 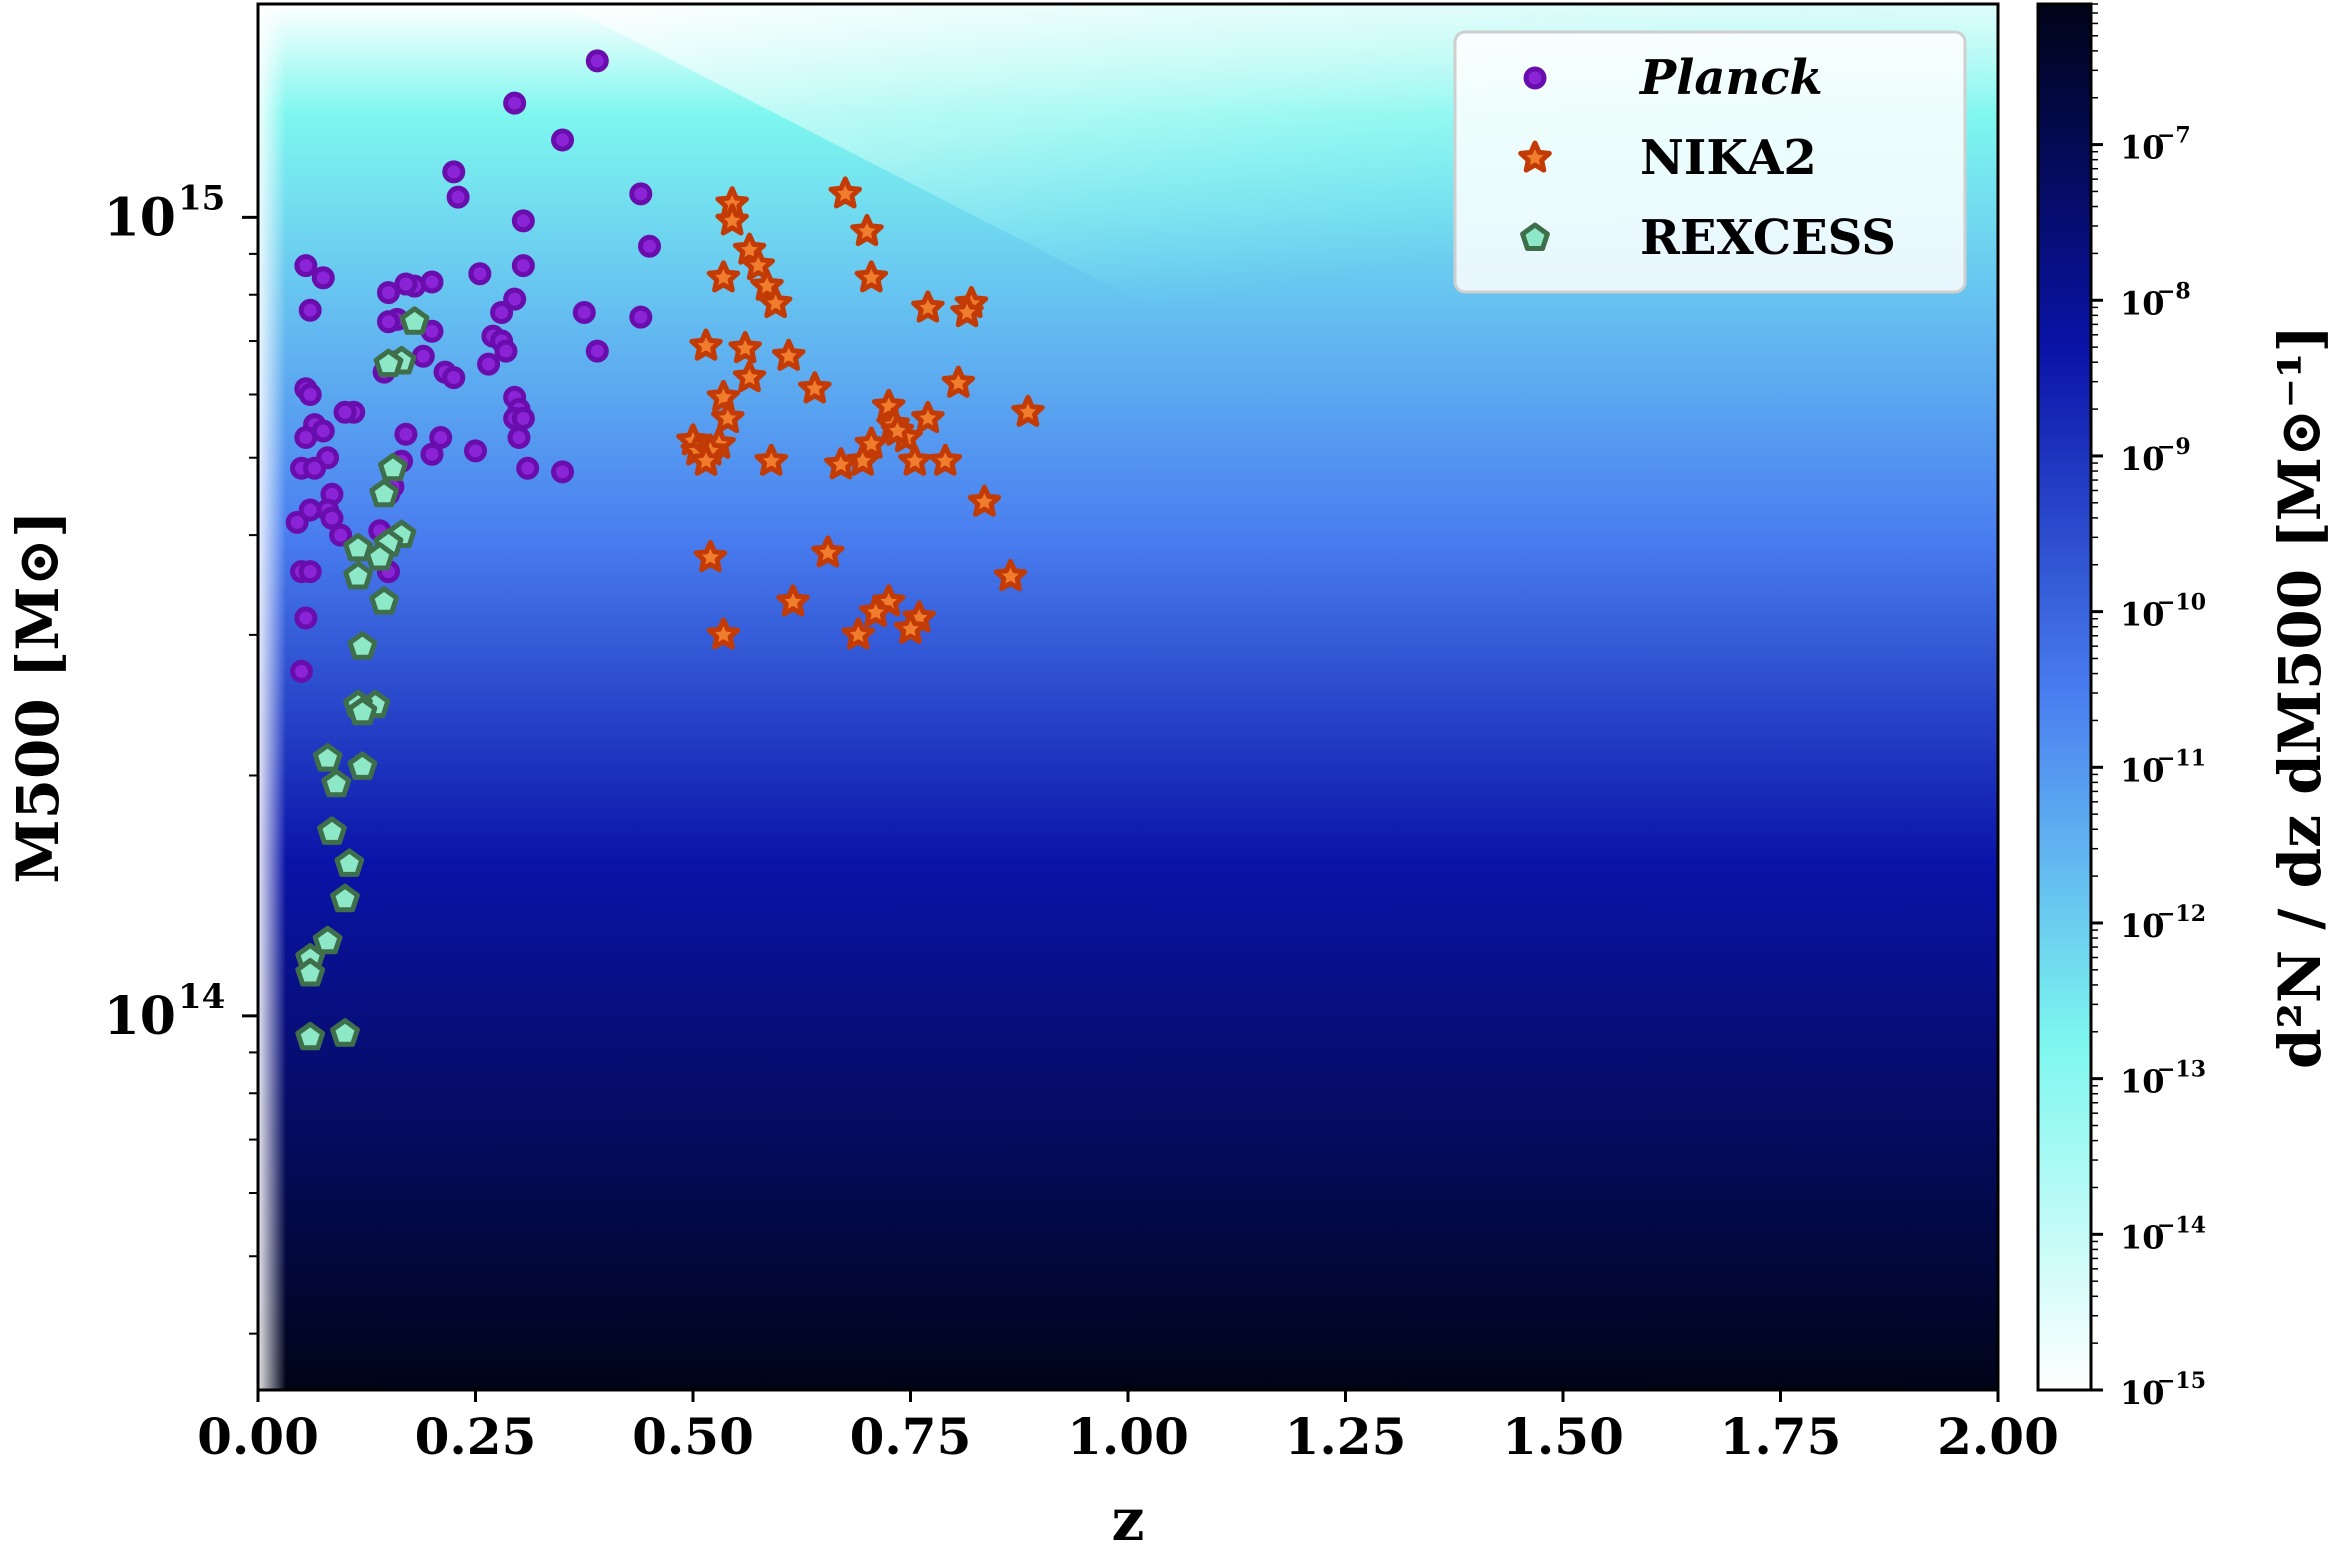 I want to click on legend-marker-planck, so click(x=1535, y=78).